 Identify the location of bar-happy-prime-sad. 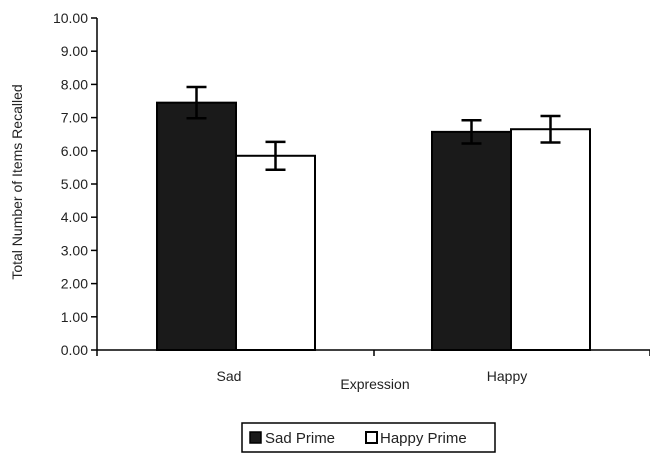
(275, 252).